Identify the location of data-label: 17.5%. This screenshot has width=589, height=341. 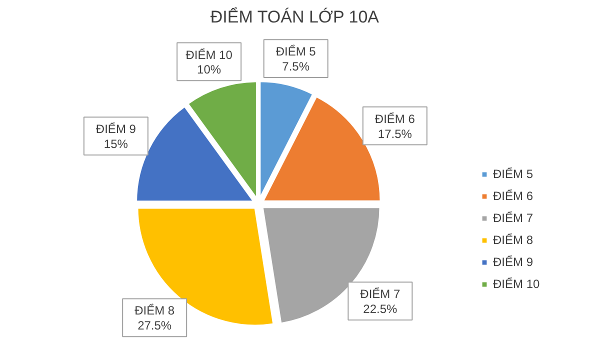
(395, 133).